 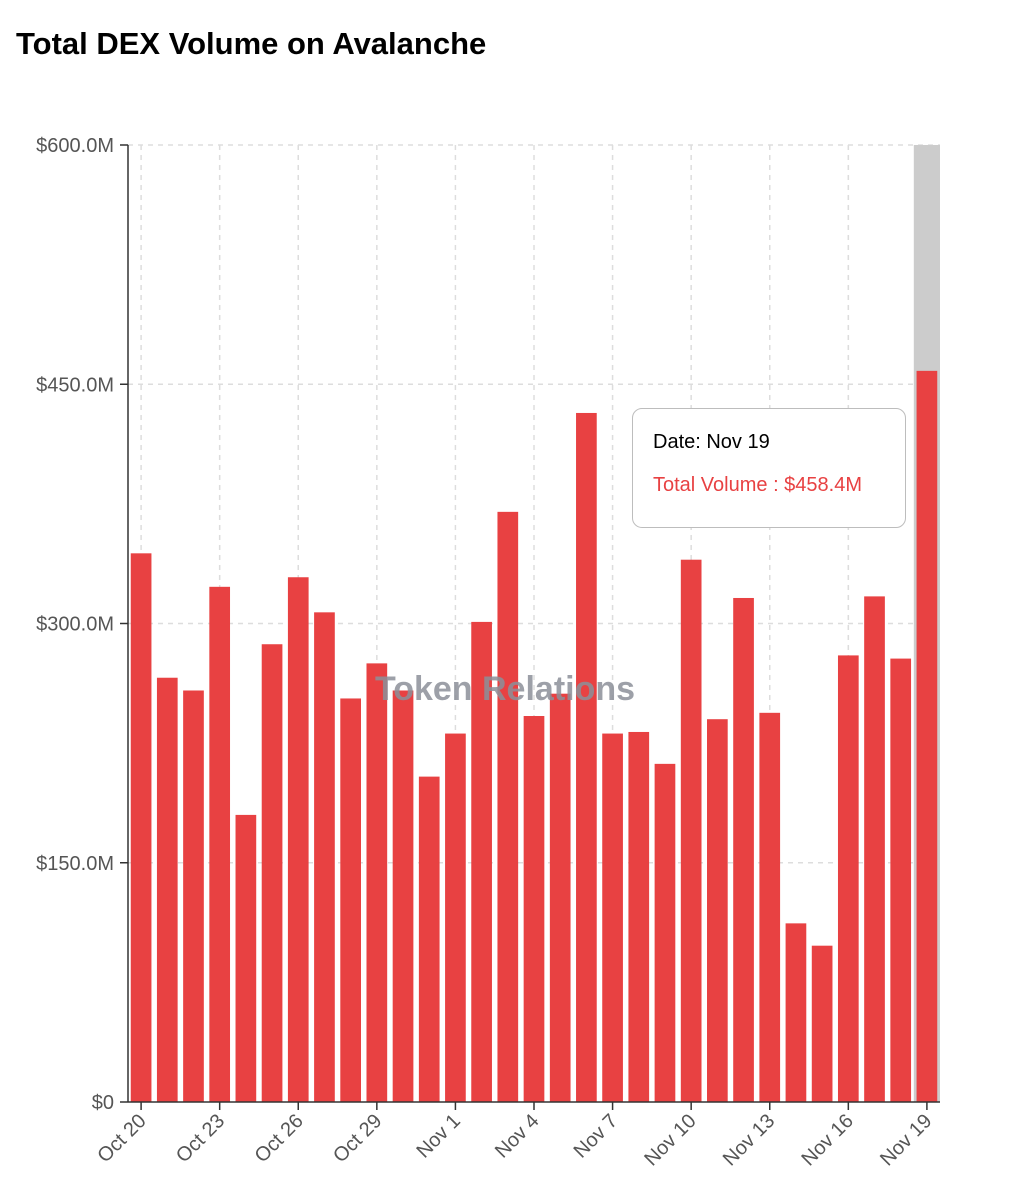 What do you see at coordinates (251, 43) in the screenshot?
I see `chart-title: Total DEX Volume on Avalanche` at bounding box center [251, 43].